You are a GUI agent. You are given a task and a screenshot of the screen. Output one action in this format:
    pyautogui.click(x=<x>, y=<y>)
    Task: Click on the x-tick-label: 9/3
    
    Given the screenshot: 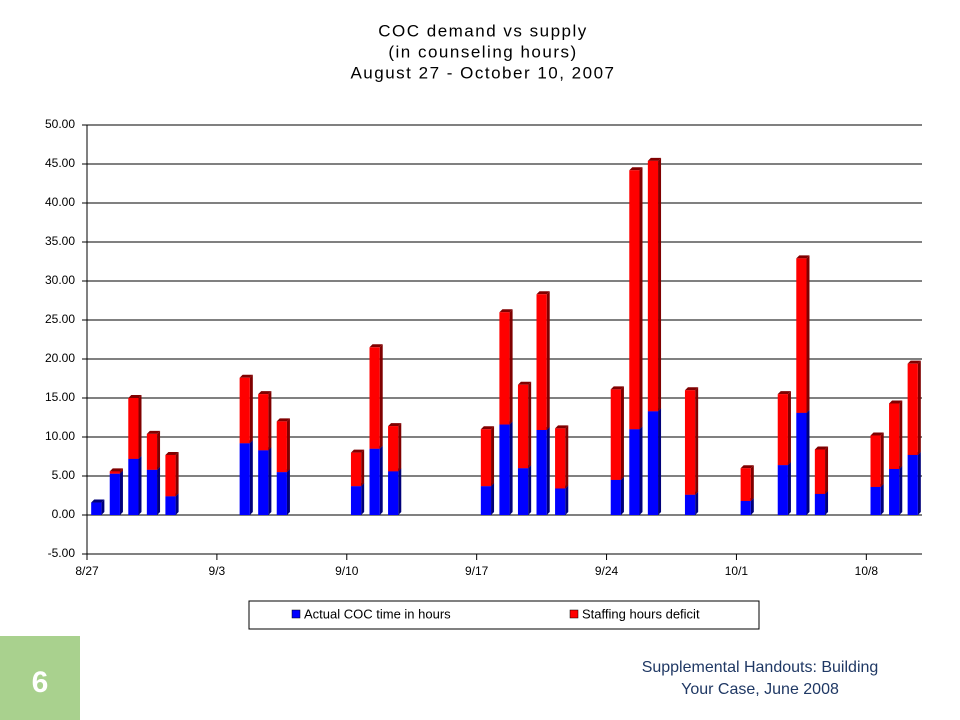 What is the action you would take?
    pyautogui.click(x=217, y=571)
    